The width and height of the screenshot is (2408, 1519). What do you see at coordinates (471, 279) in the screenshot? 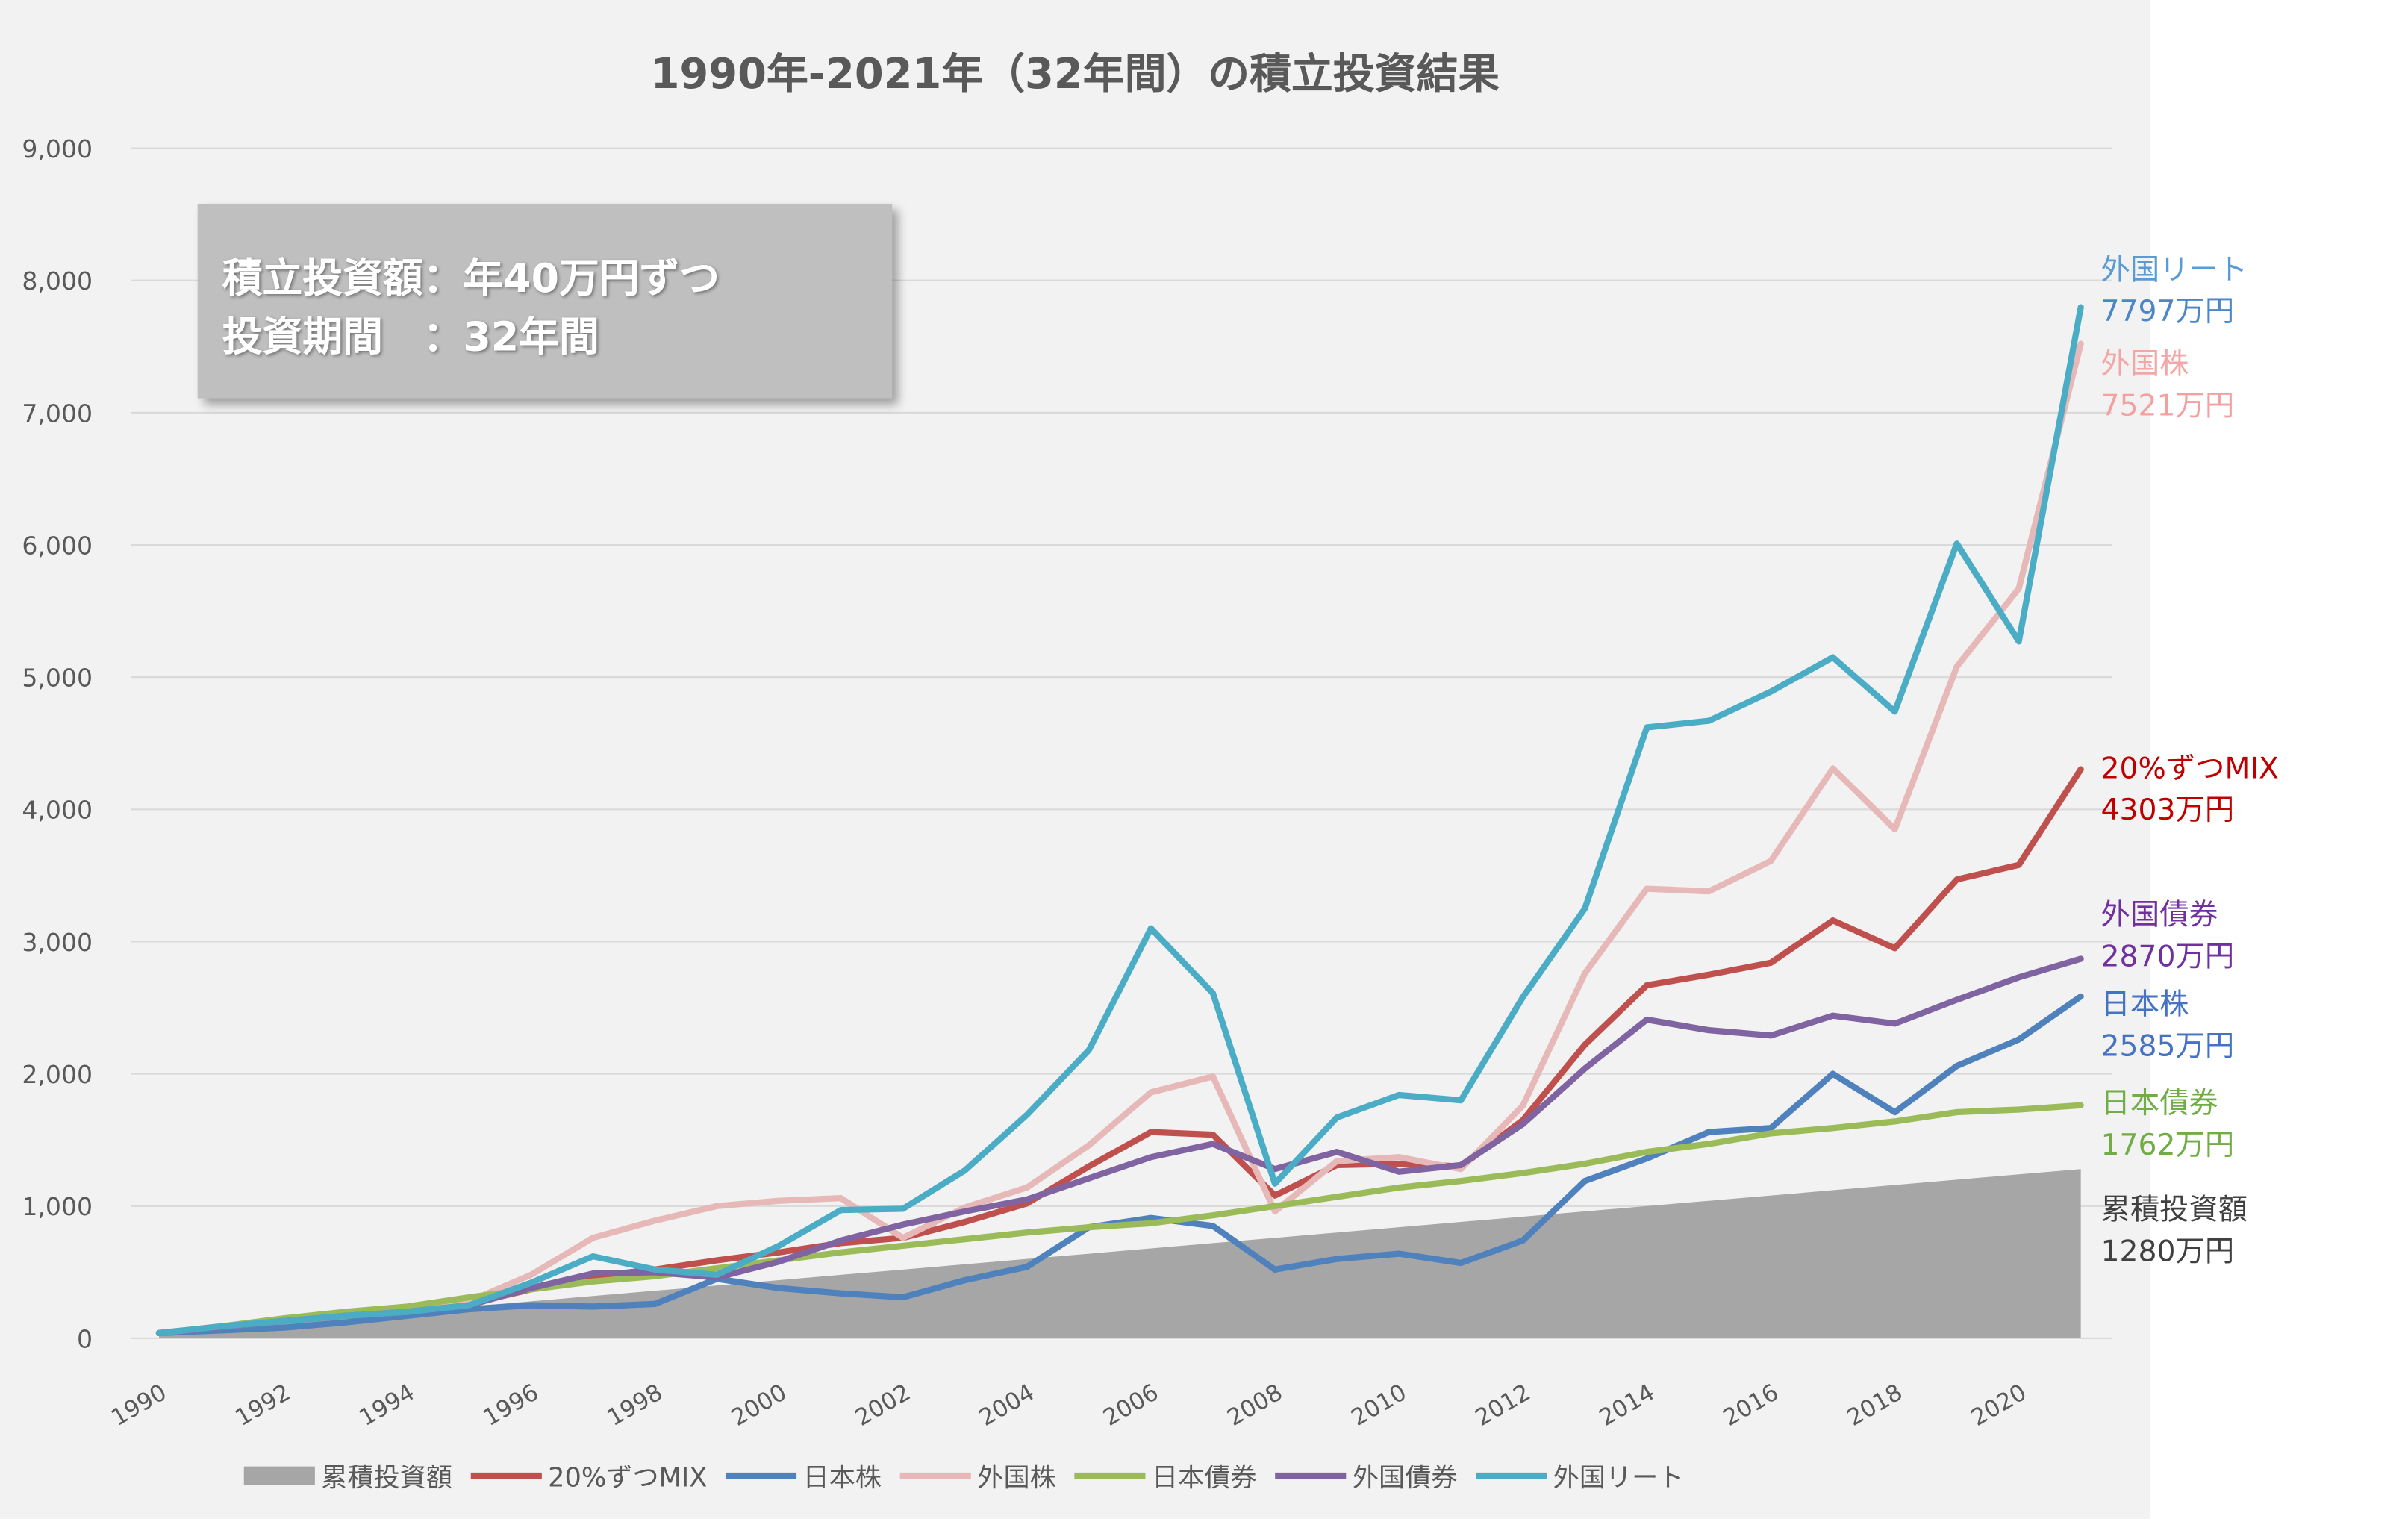
I see `annotation-line-1: 積立投資額：年40万円ずつ` at bounding box center [471, 279].